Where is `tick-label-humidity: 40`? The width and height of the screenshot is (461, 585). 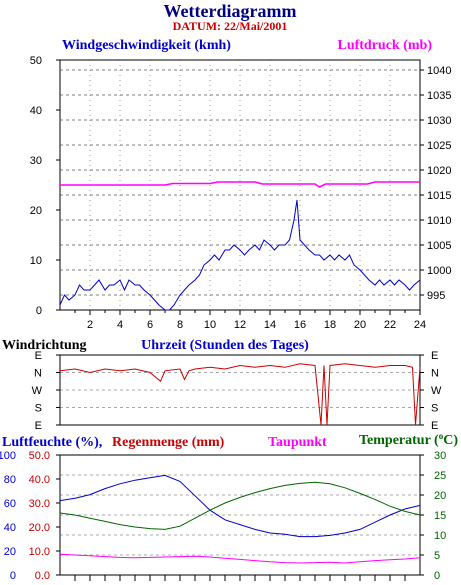
tick-label-humidity: 40 is located at coordinates (10, 528).